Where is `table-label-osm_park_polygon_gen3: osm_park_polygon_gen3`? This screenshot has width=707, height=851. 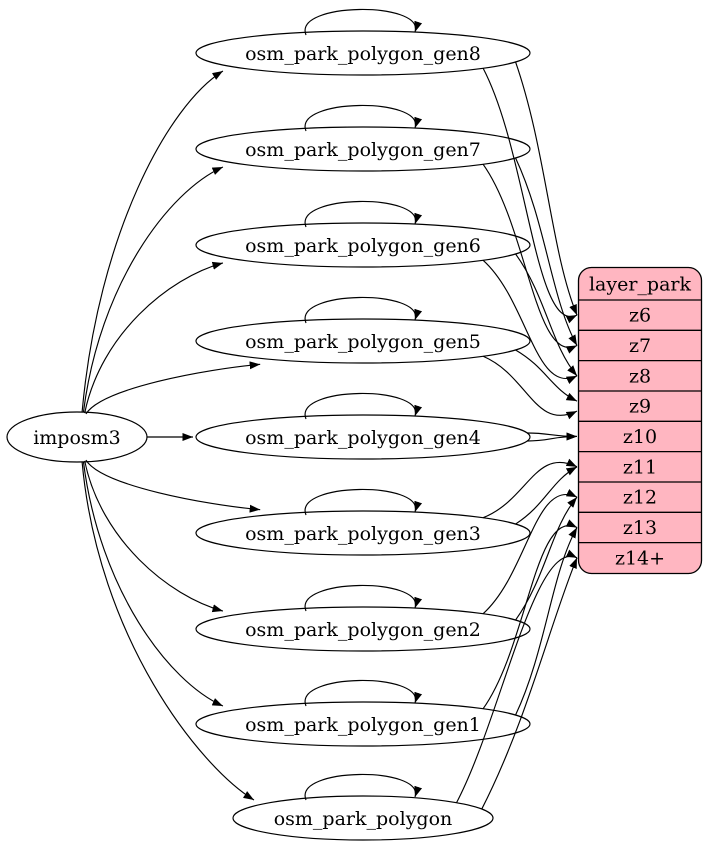 table-label-osm_park_polygon_gen3: osm_park_polygon_gen3 is located at coordinates (363, 534).